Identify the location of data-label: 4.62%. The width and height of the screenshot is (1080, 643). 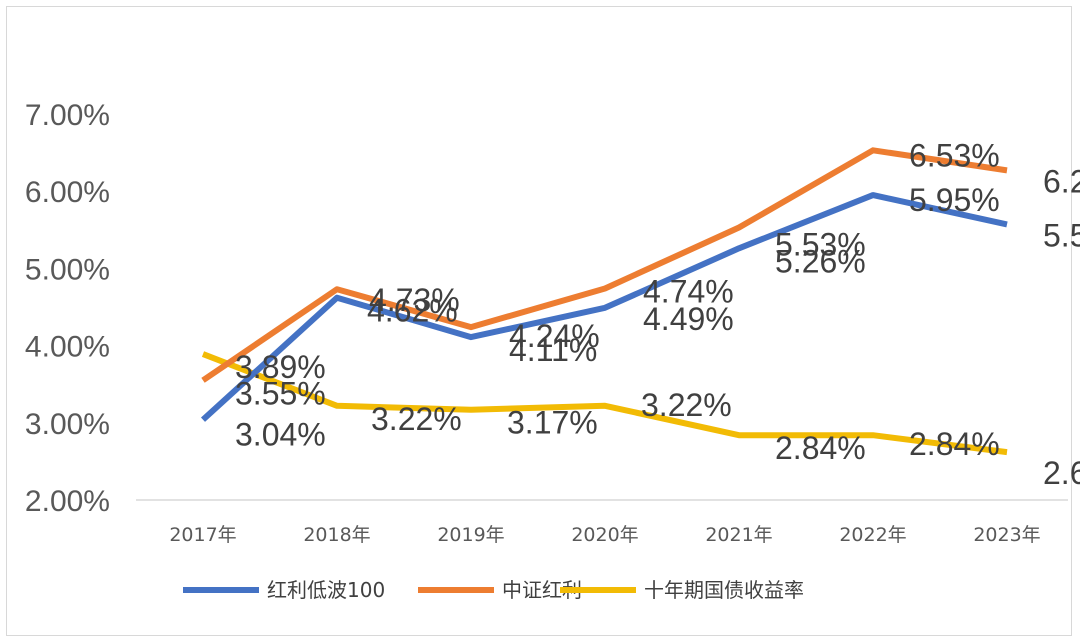
(412, 311).